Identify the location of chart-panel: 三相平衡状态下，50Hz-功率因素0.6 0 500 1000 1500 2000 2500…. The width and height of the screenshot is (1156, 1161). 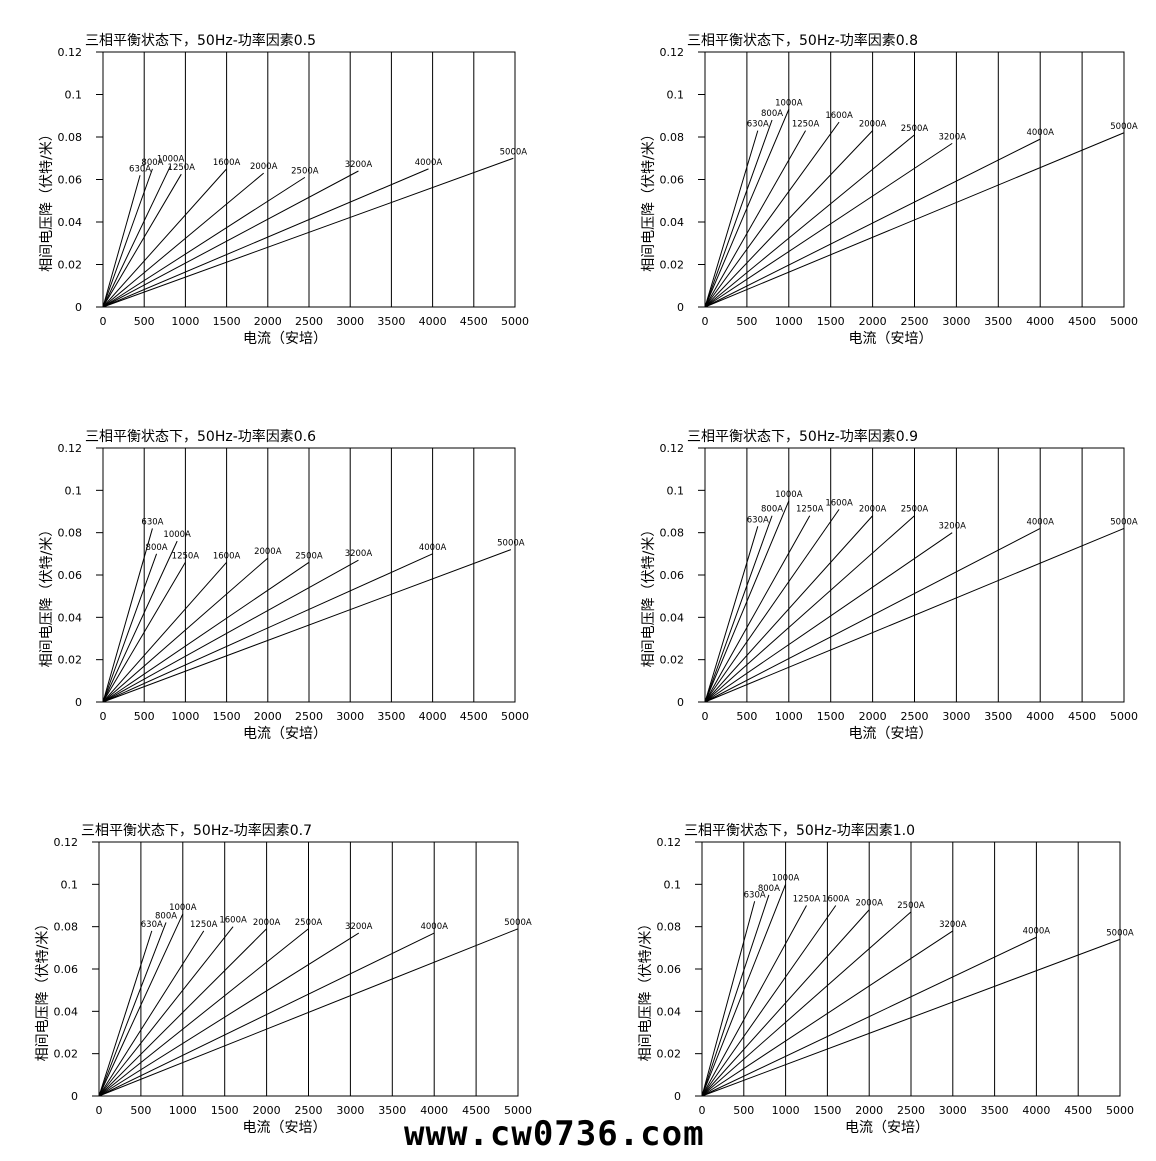
(284, 585).